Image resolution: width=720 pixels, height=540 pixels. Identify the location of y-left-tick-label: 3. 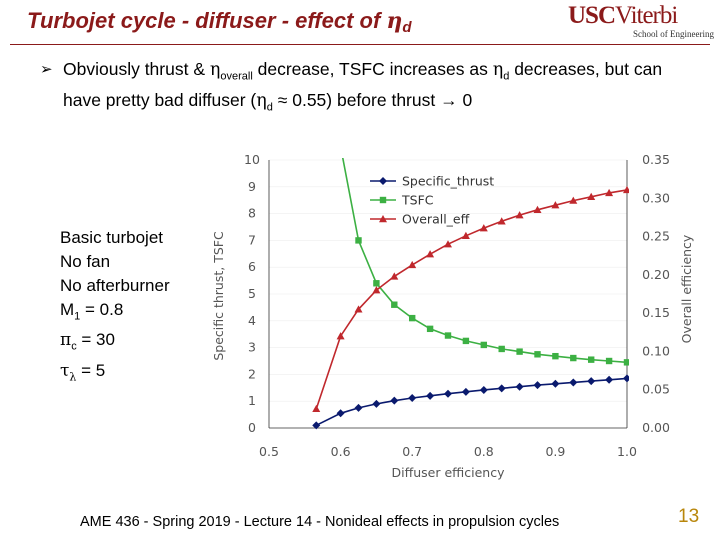
(252, 347).